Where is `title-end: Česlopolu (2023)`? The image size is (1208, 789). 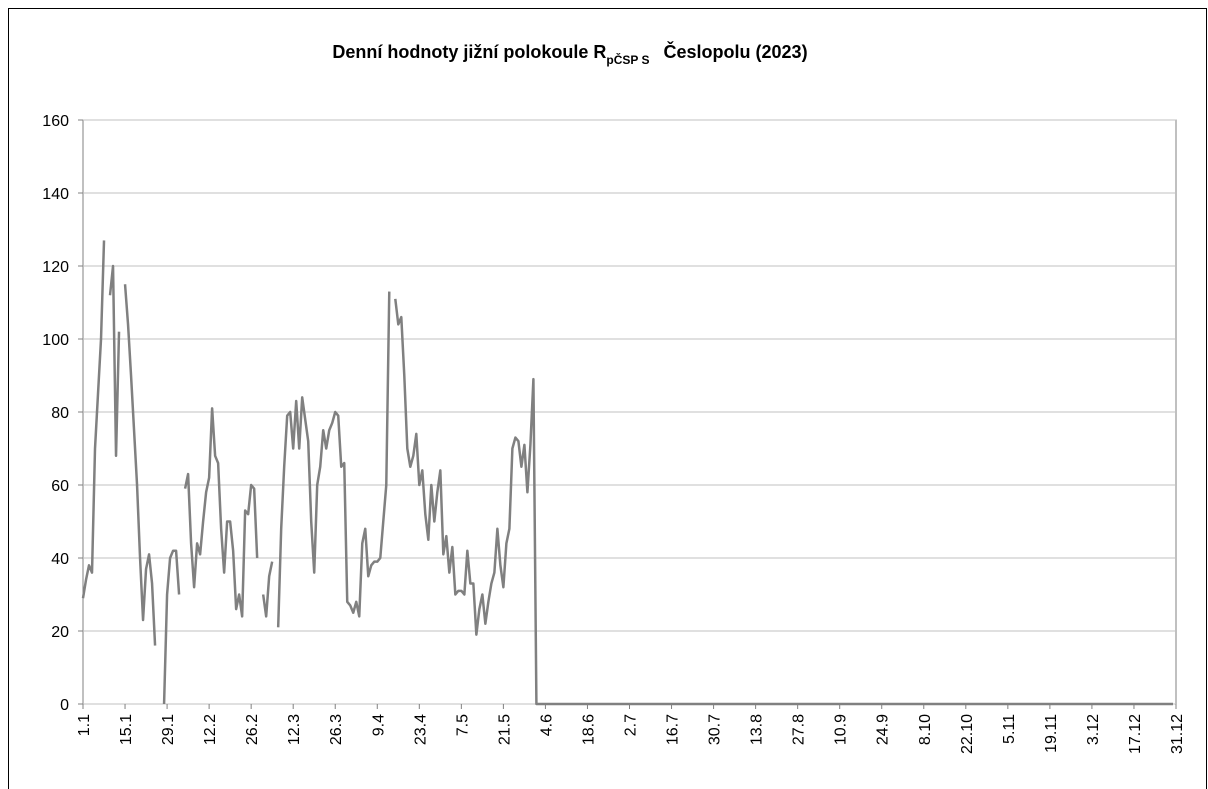
title-end: Česlopolu (2023) is located at coordinates (736, 51).